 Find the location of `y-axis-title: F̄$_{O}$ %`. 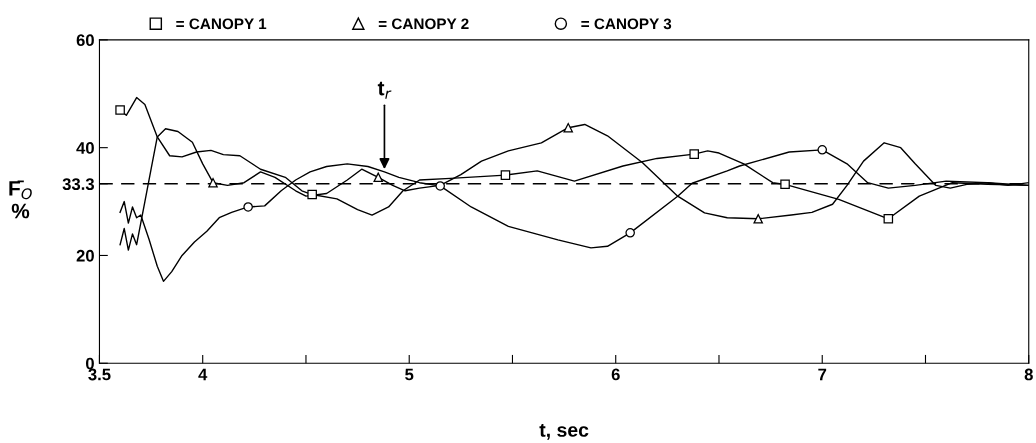

y-axis-title: F̄$_{O}$ % is located at coordinates (20, 199).